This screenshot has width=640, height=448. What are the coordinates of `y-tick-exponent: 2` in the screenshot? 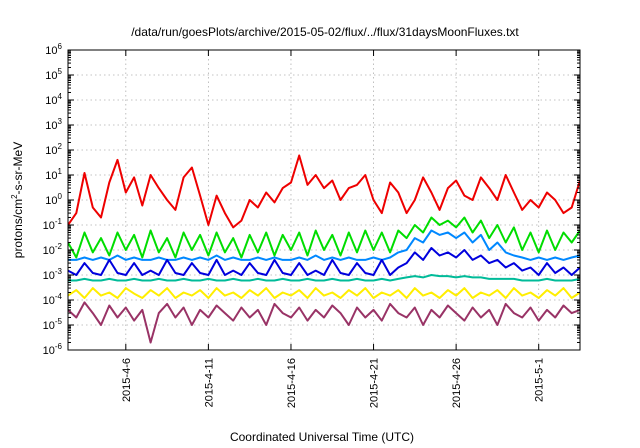 It's located at (60, 146).